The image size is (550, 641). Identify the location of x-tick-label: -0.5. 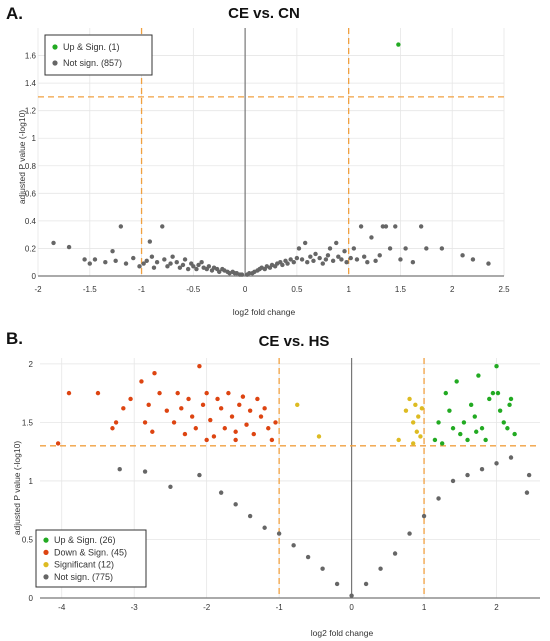
(193, 289).